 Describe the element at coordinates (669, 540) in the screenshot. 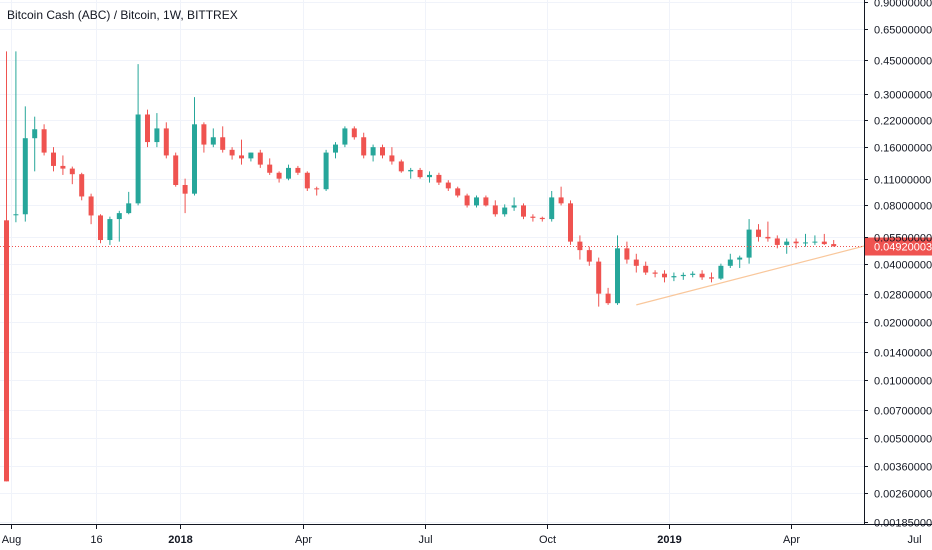

I see `time-tick-label: 2019` at that location.